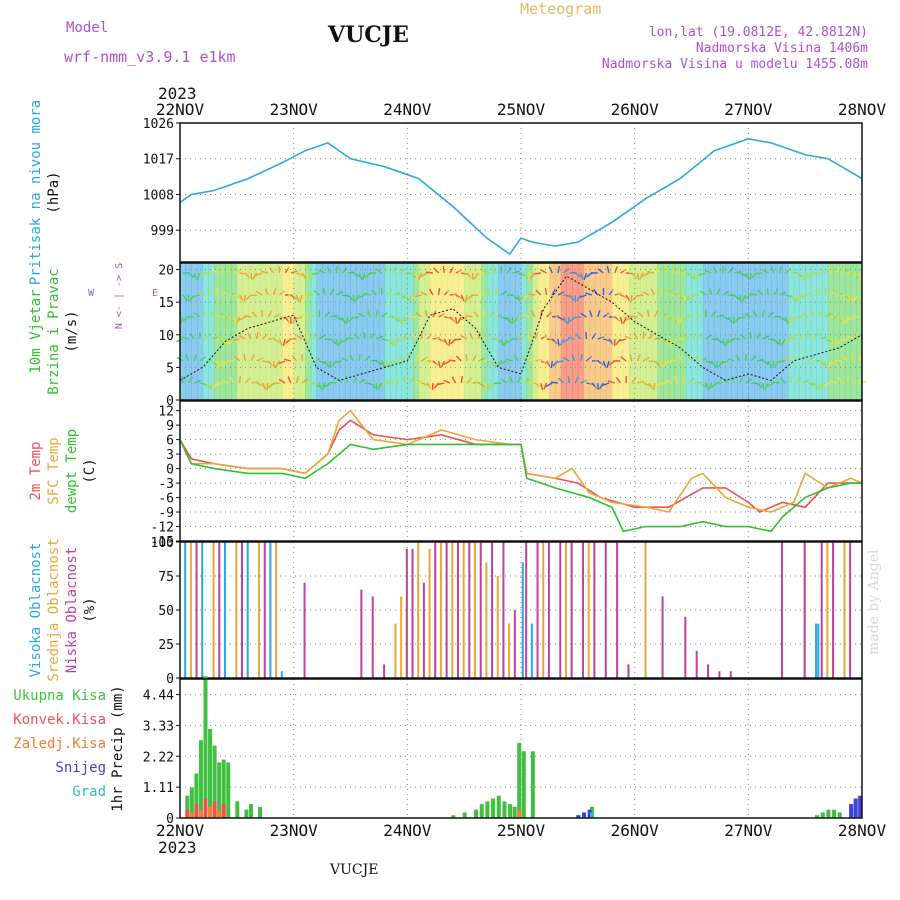  Describe the element at coordinates (150, 57) in the screenshot. I see `model-name: wrf-nmm_v3.9.1 e1km` at that location.